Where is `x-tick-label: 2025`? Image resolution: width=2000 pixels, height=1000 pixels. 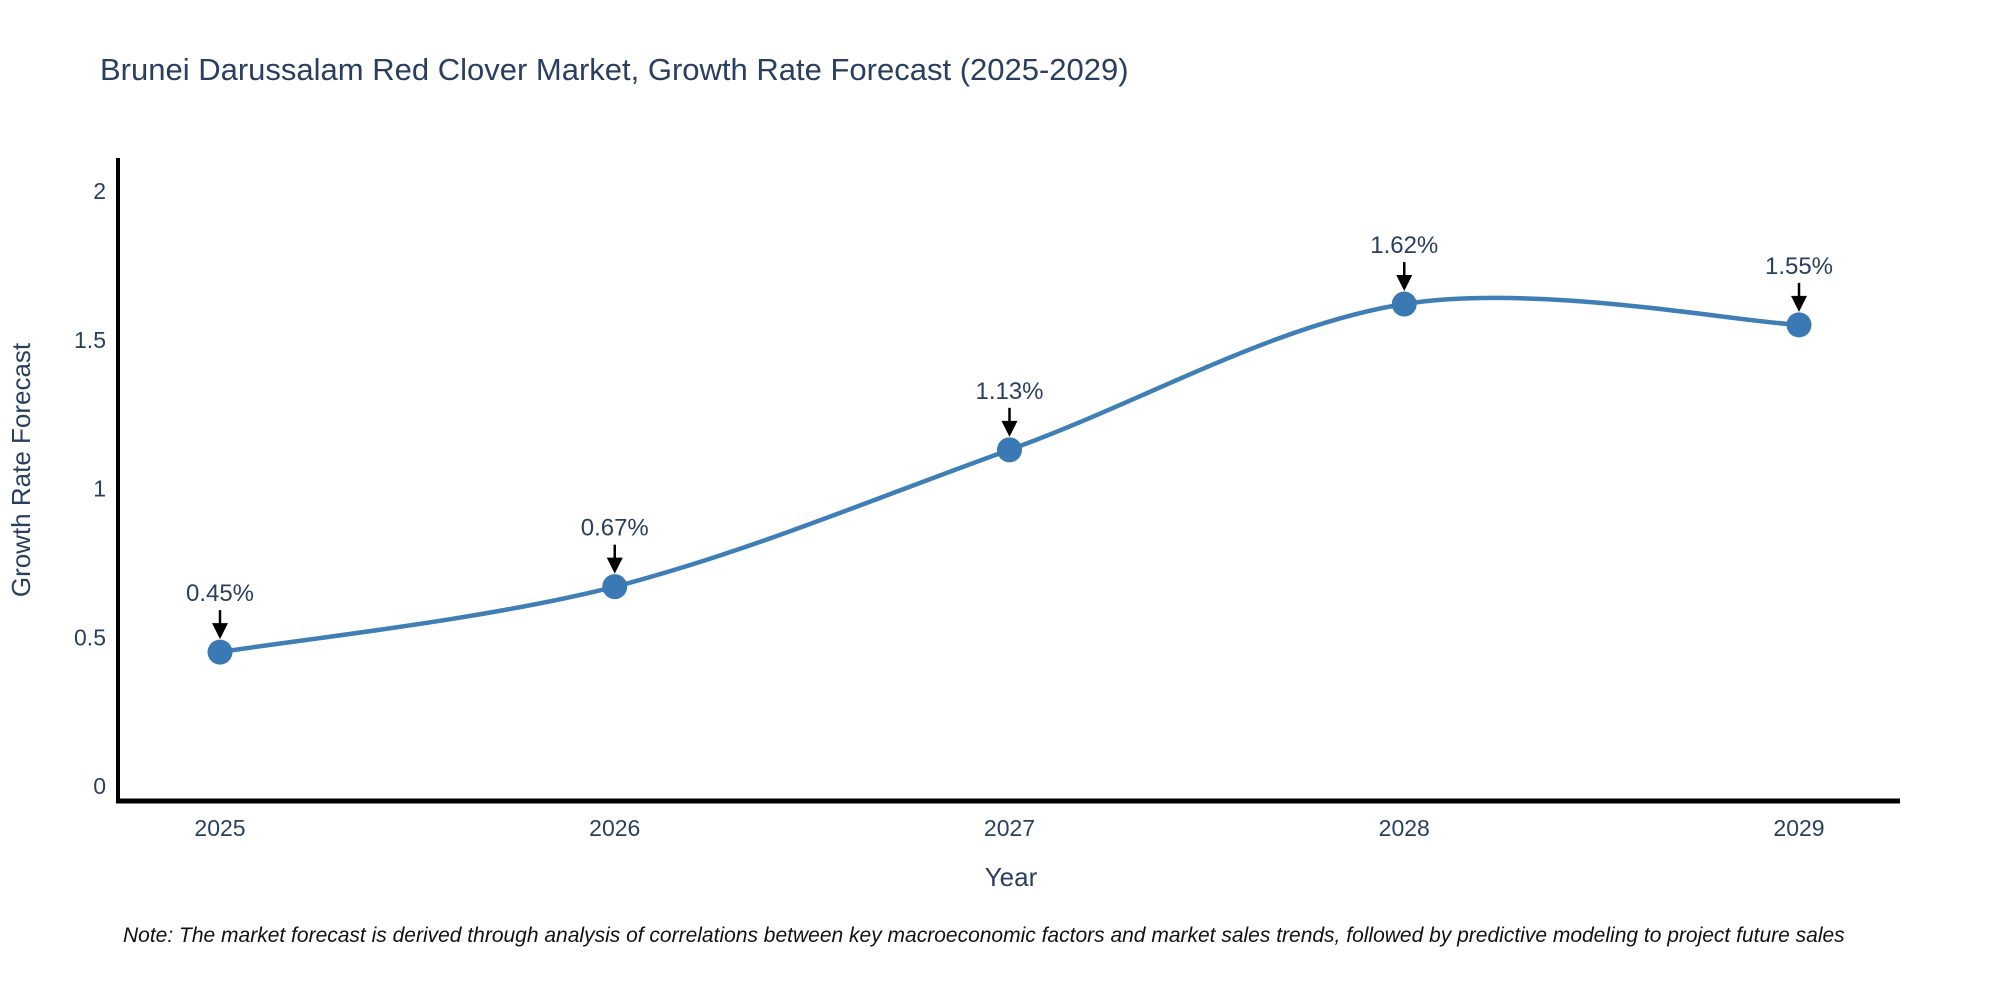 x-tick-label: 2025 is located at coordinates (219, 828).